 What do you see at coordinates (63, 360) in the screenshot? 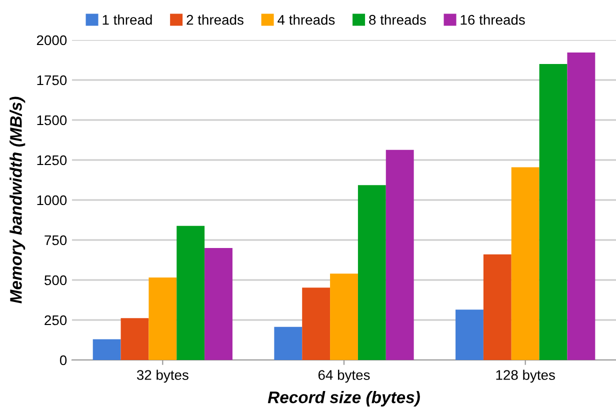
I see `y-tick-label: 0` at bounding box center [63, 360].